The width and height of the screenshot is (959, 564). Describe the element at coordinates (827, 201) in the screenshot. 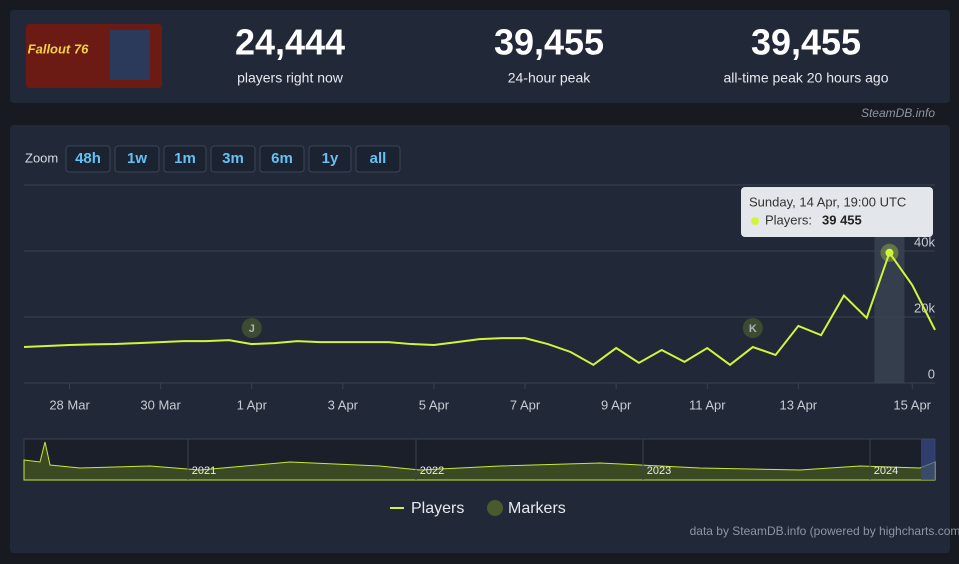

I see `tooltip-date: Sunday, 14 Apr, 19:00 UTC` at that location.